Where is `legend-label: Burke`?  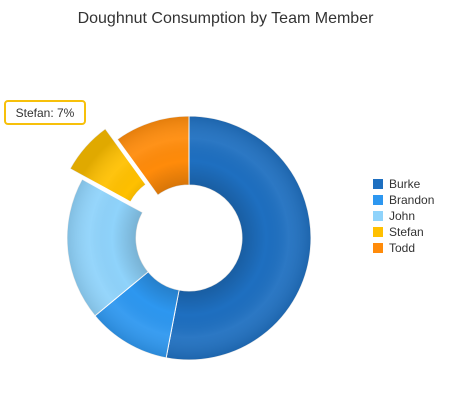
legend-label: Burke is located at coordinates (405, 184).